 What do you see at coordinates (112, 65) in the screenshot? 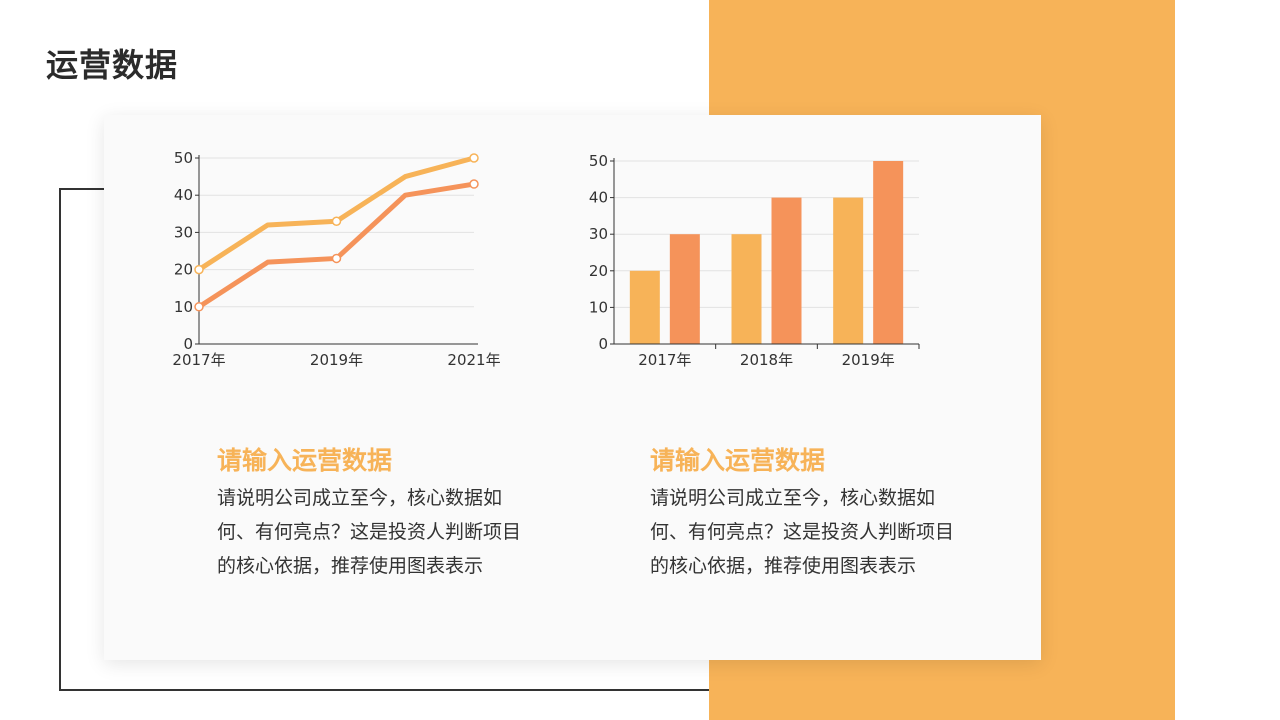
I see `page-title: 运营数据` at bounding box center [112, 65].